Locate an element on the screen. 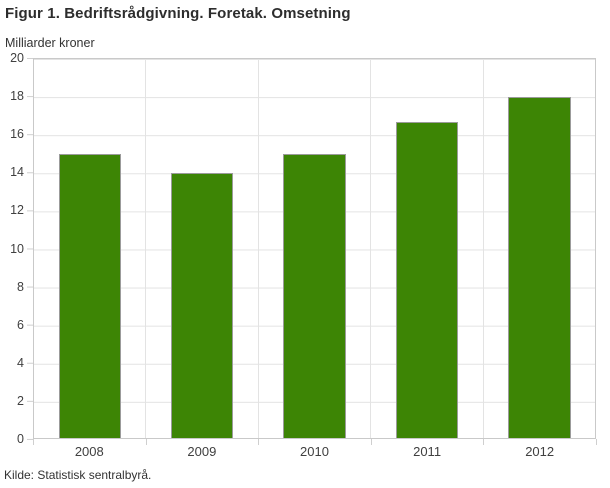  bar-column-2010 is located at coordinates (315, 248).